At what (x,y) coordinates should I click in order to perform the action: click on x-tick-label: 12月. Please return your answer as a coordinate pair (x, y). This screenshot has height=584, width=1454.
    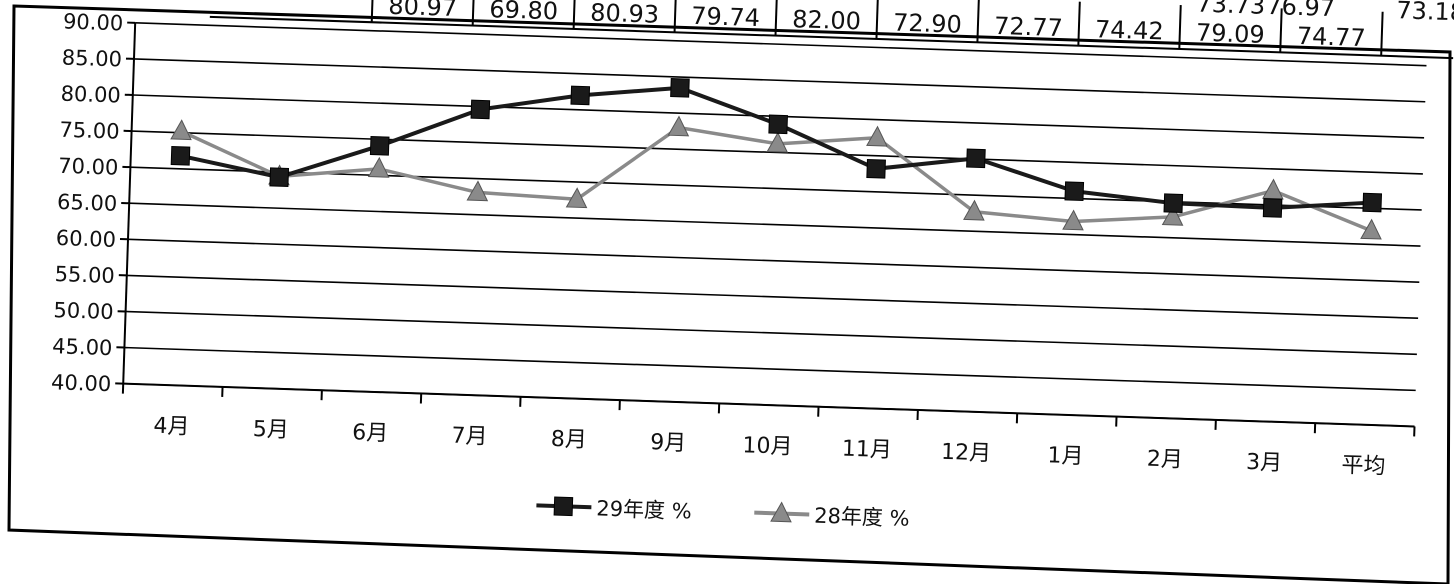
    Looking at the image, I should click on (966, 453).